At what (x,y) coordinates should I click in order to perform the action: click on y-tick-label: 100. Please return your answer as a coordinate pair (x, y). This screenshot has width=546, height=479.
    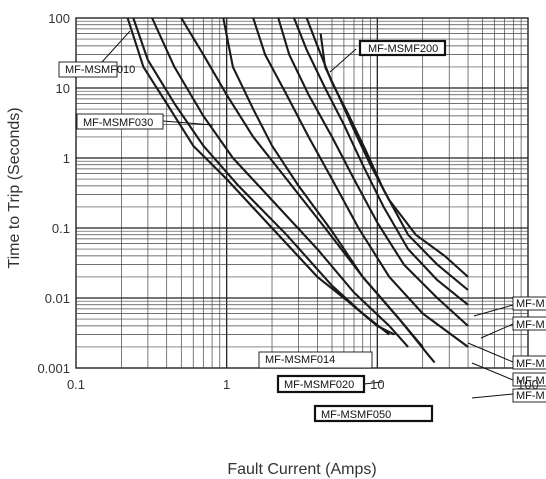
    Looking at the image, I should click on (59, 18).